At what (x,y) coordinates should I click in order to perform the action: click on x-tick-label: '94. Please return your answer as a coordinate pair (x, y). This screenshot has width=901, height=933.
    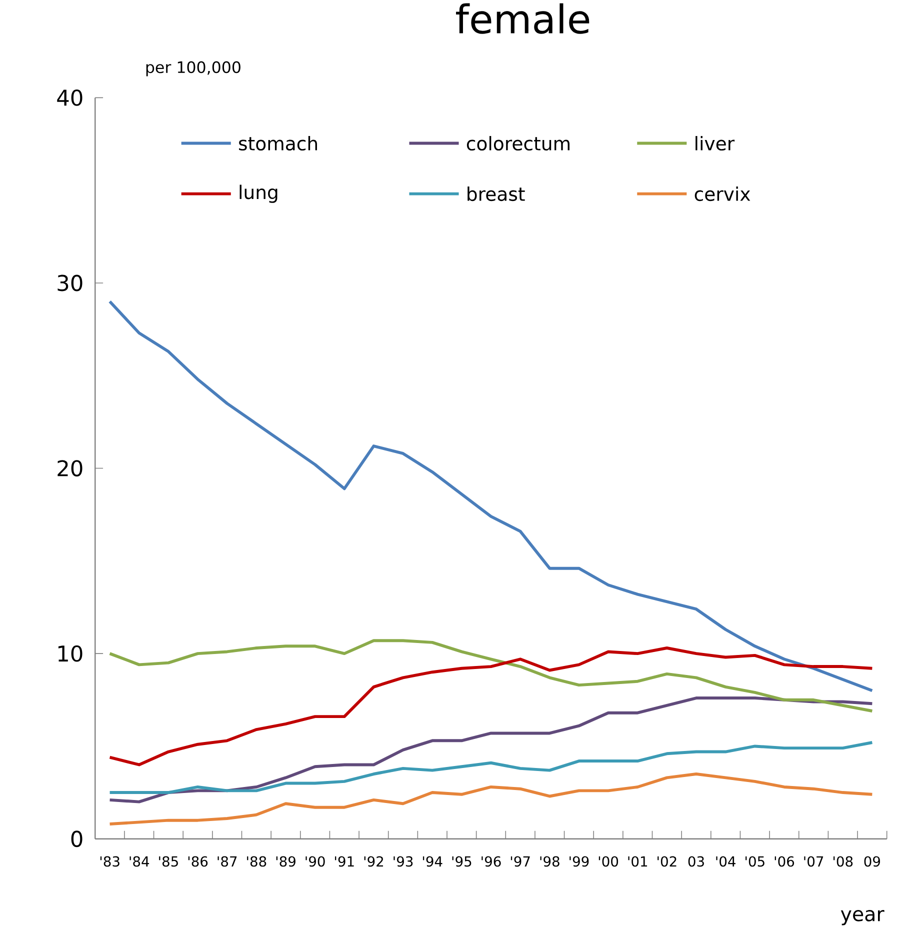
    Looking at the image, I should click on (432, 861).